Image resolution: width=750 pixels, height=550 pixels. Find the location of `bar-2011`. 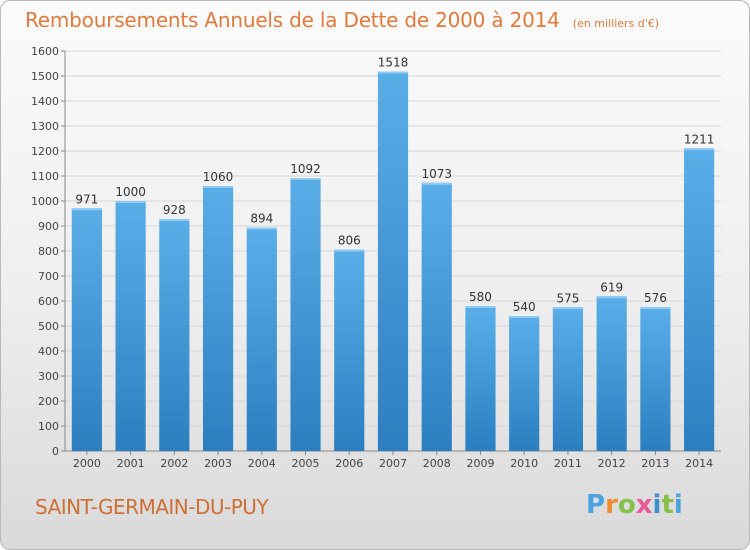

bar-2011 is located at coordinates (568, 379).